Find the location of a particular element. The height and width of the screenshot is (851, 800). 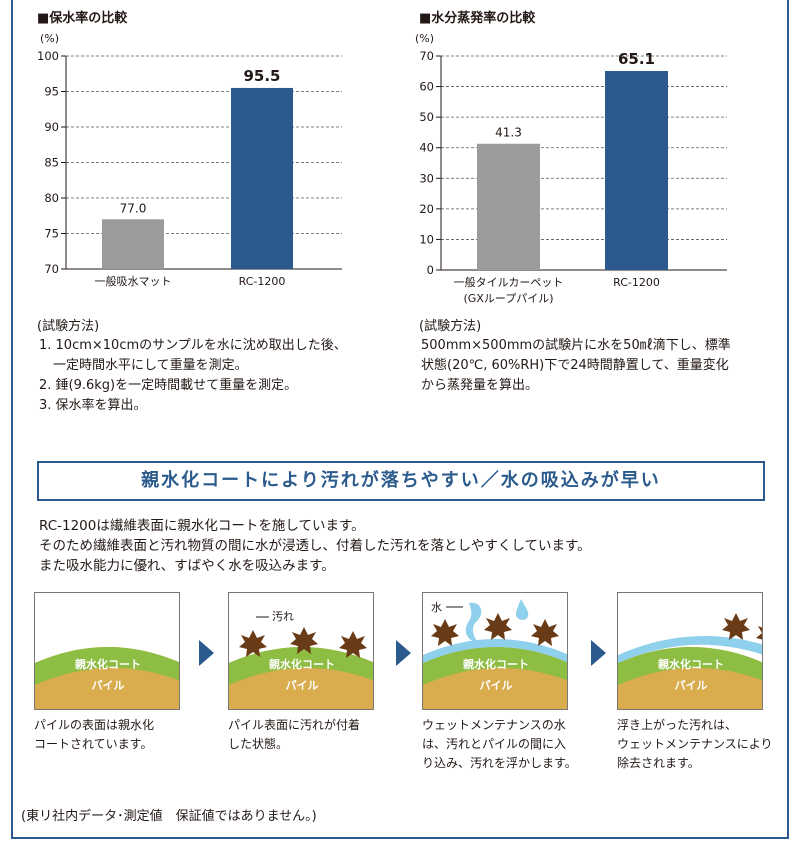

caption-1: パイルの表面は親水化 コートされています。 is located at coordinates (94, 735).